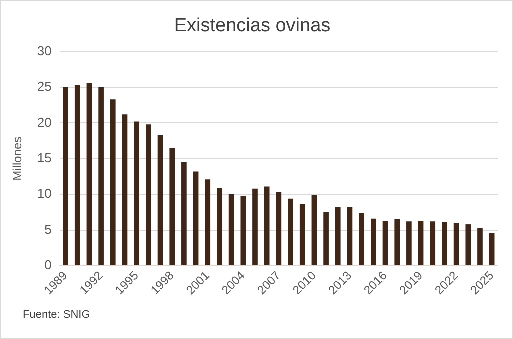 This screenshot has width=513, height=339. What do you see at coordinates (44, 50) in the screenshot?
I see `y-tick-label: 30` at bounding box center [44, 50].